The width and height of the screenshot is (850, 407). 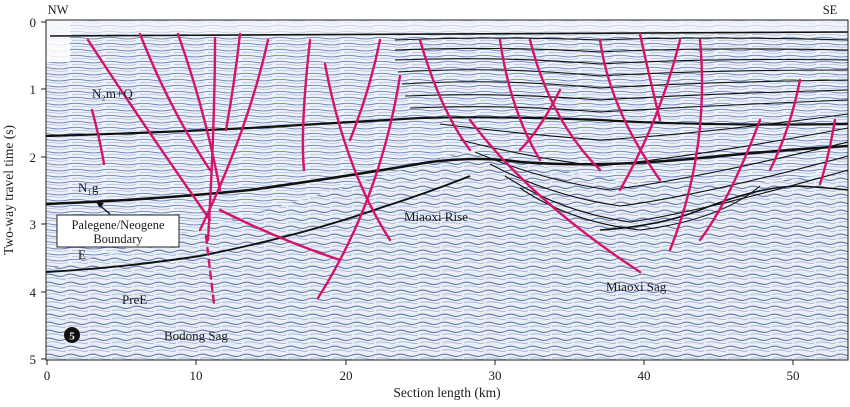 What do you see at coordinates (134, 299) in the screenshot?
I see `unit-label-pree: PreE` at bounding box center [134, 299].